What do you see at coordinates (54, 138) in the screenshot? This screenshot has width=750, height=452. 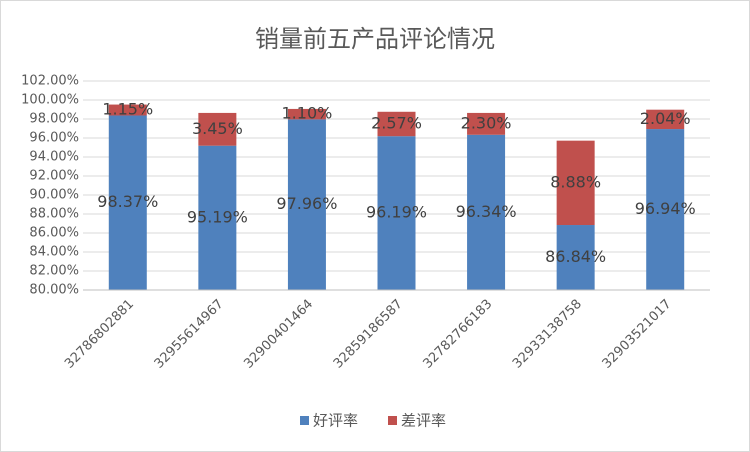 I see `y-tick-label: 96.00%` at bounding box center [54, 138].